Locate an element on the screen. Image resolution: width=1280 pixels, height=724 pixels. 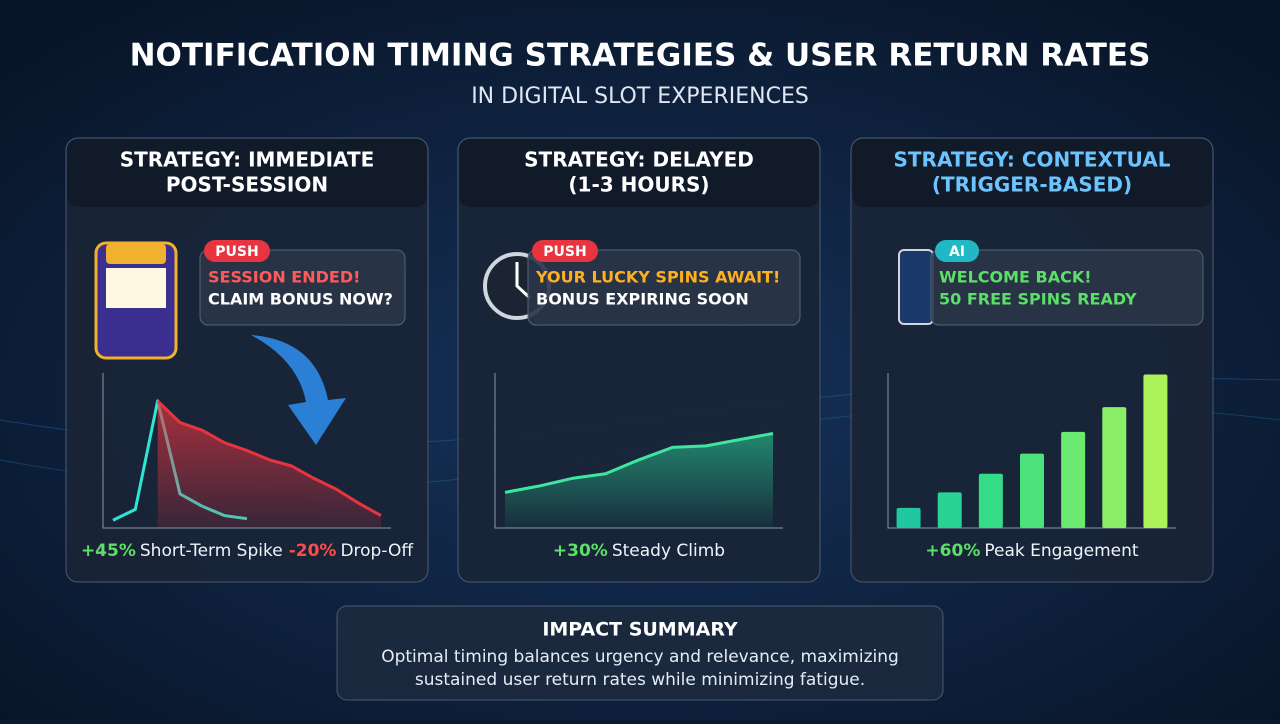
stat-label: Steady Climb is located at coordinates (668, 551).